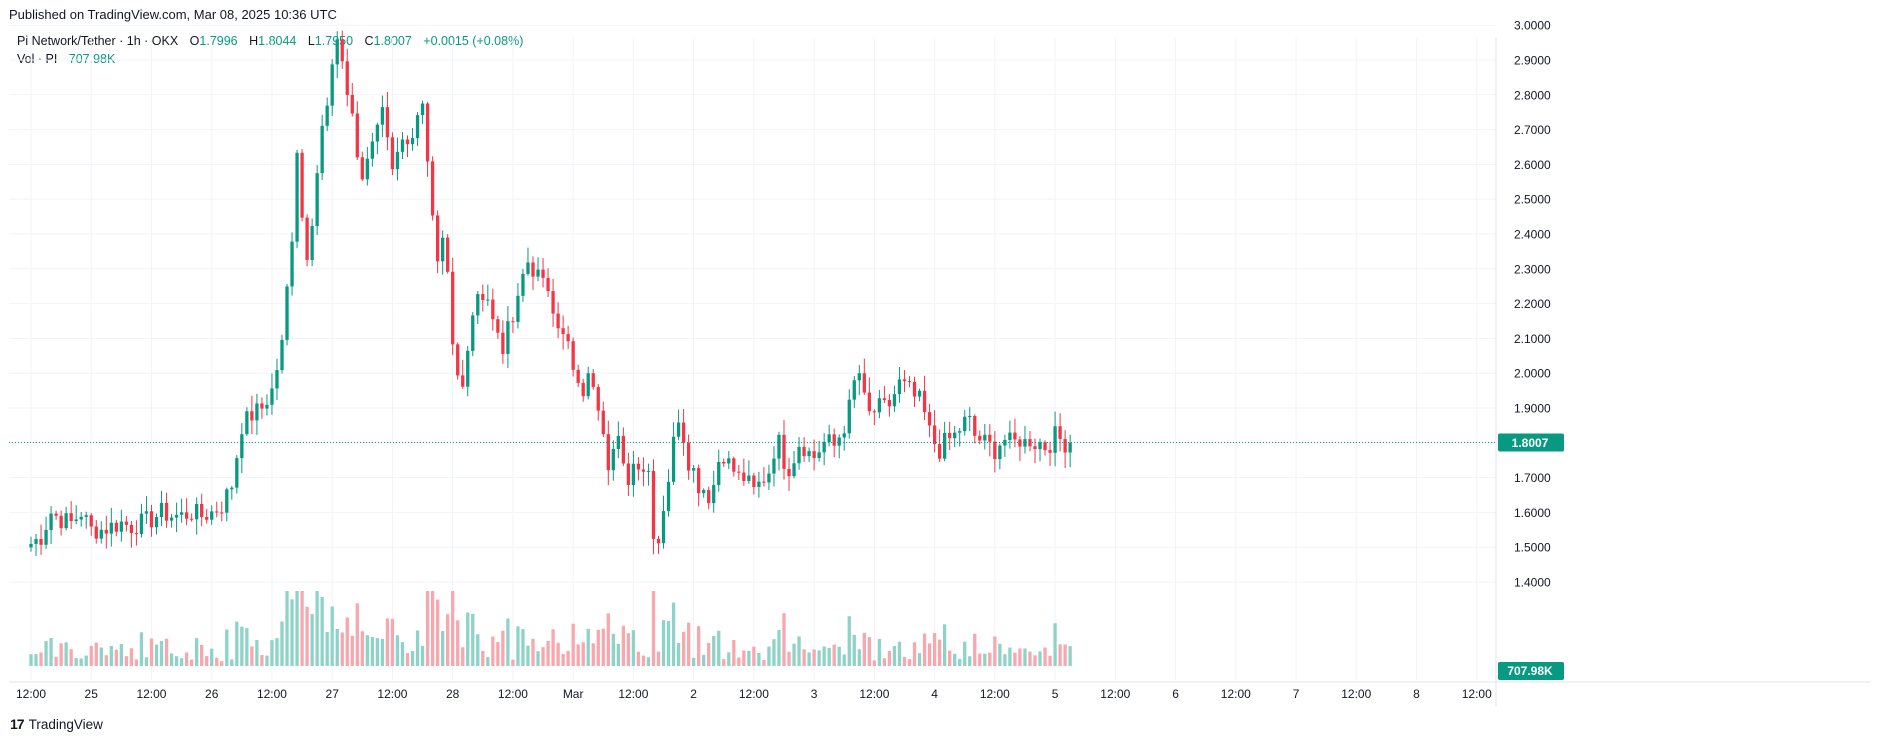 Image resolution: width=1883 pixels, height=742 pixels. What do you see at coordinates (56, 724) in the screenshot?
I see `footer-brand: 17 TradingView` at bounding box center [56, 724].